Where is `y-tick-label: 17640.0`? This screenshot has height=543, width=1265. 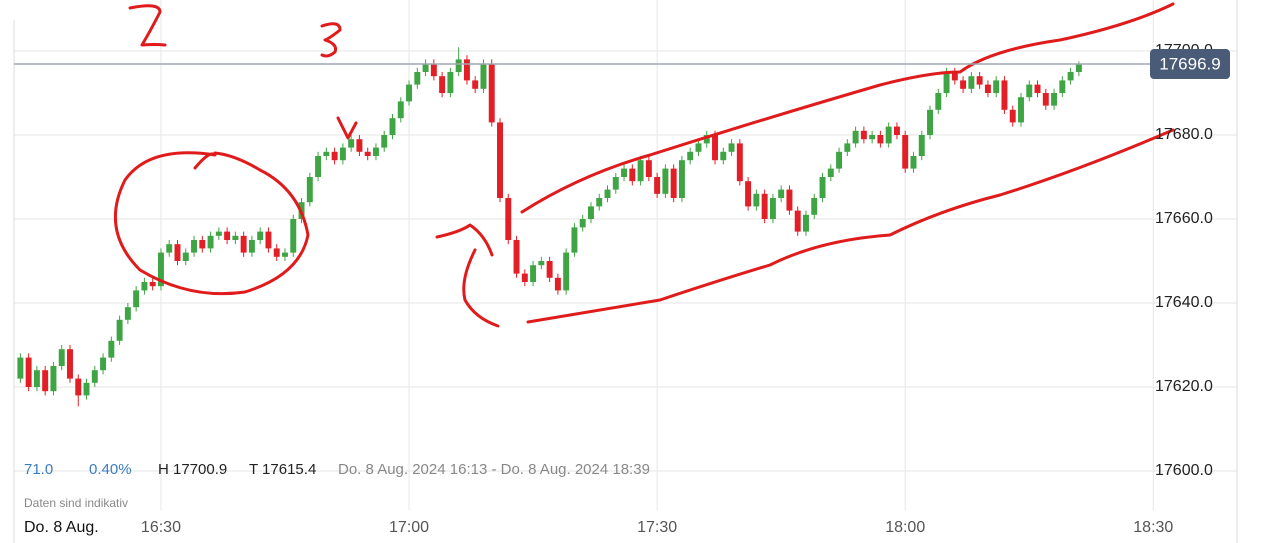 y-tick-label: 17640.0 is located at coordinates (1184, 302).